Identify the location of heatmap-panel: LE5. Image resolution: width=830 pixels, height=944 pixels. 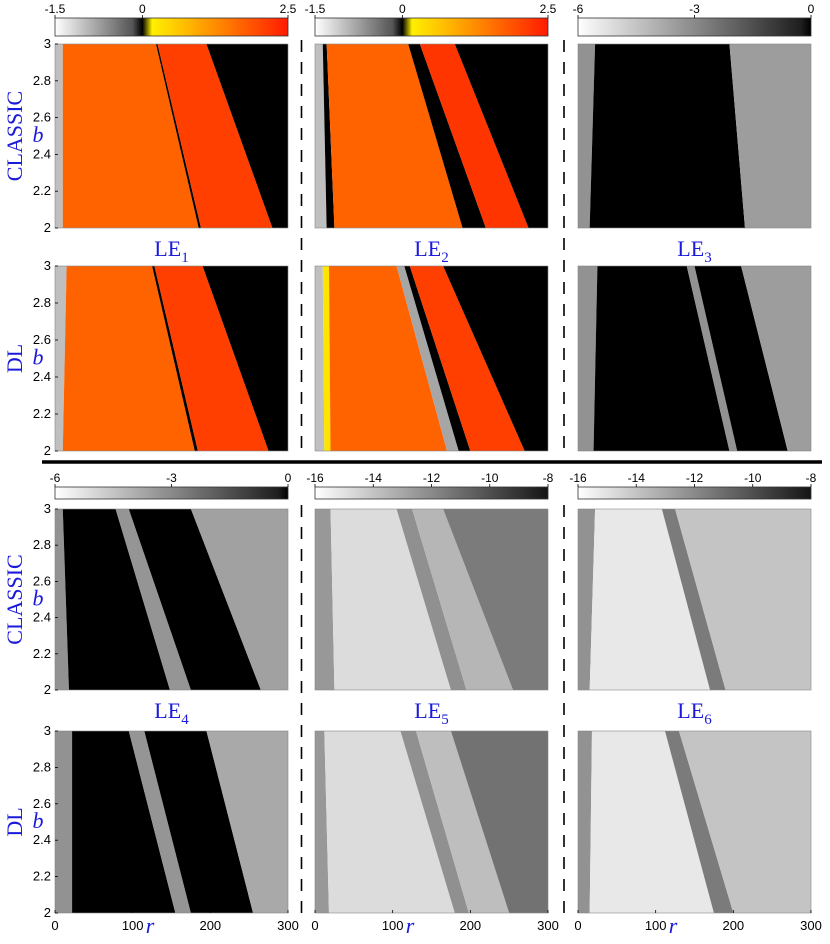
(431, 618).